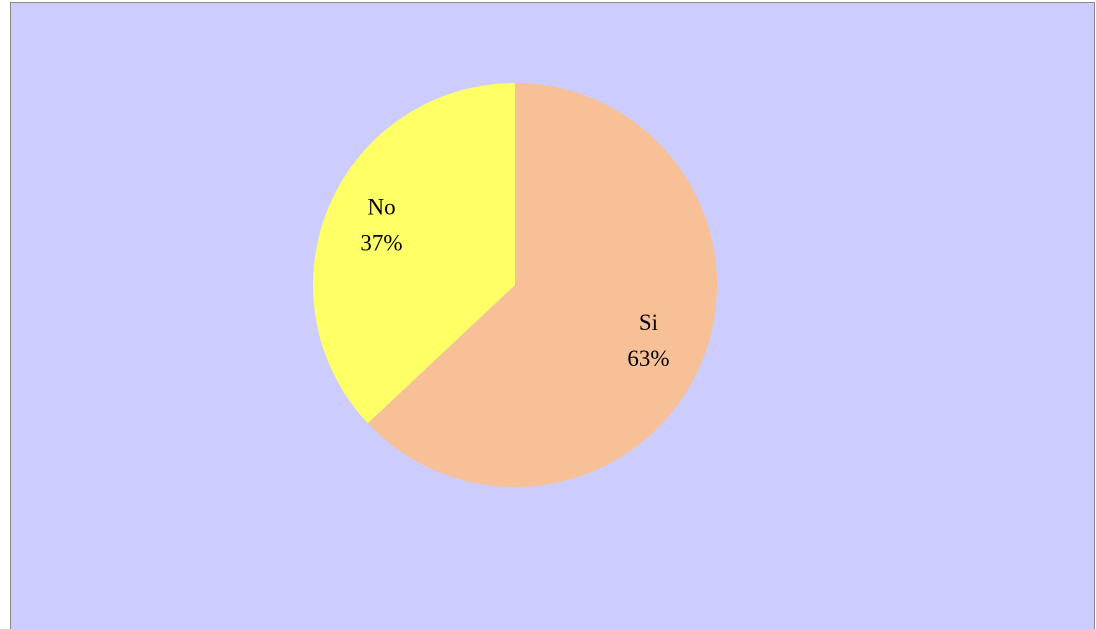 The image size is (1096, 629). What do you see at coordinates (381, 243) in the screenshot?
I see `slice-value-label: 37%` at bounding box center [381, 243].